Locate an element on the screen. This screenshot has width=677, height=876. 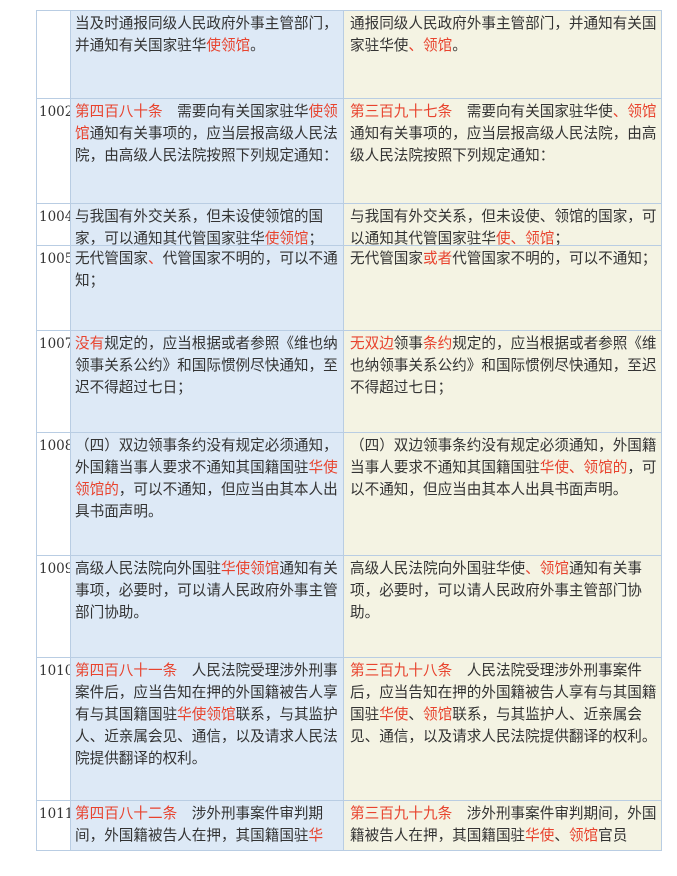
row-number: 1009 is located at coordinates (56, 569).